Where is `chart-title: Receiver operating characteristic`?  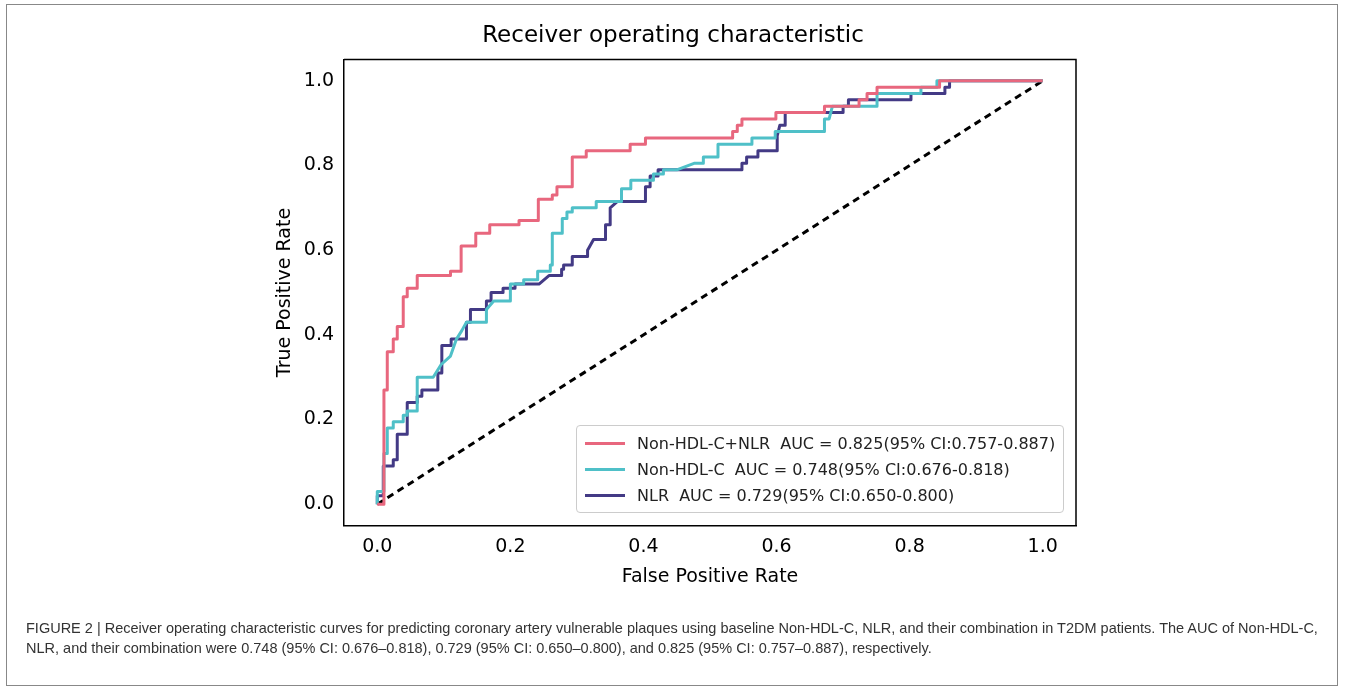 chart-title: Receiver operating characteristic is located at coordinates (673, 33).